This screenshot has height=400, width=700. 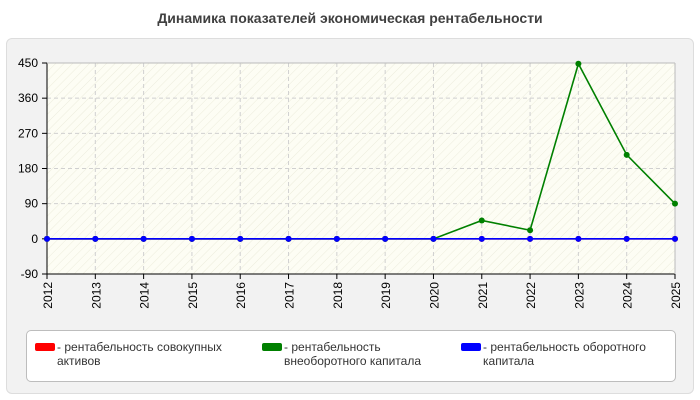 I want to click on x-tick-label: 2015, so click(x=193, y=295).